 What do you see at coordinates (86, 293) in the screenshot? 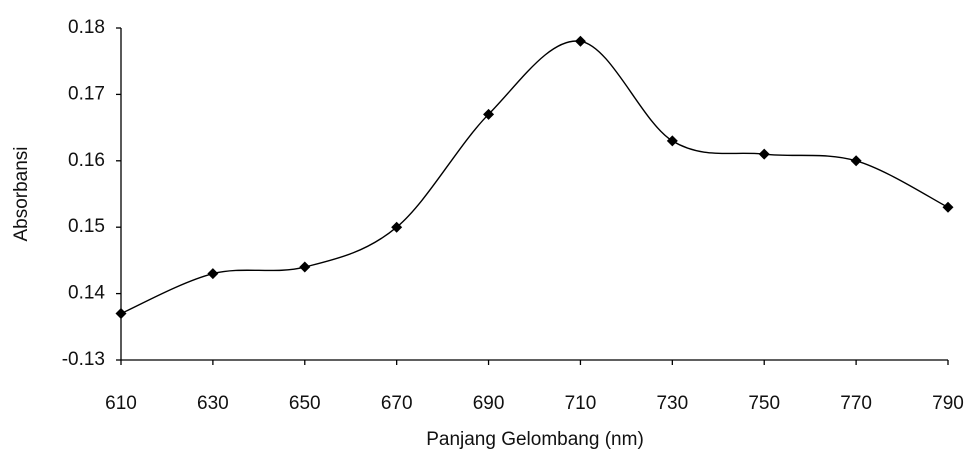
I see `y-tick-label: 0.14` at bounding box center [86, 293].